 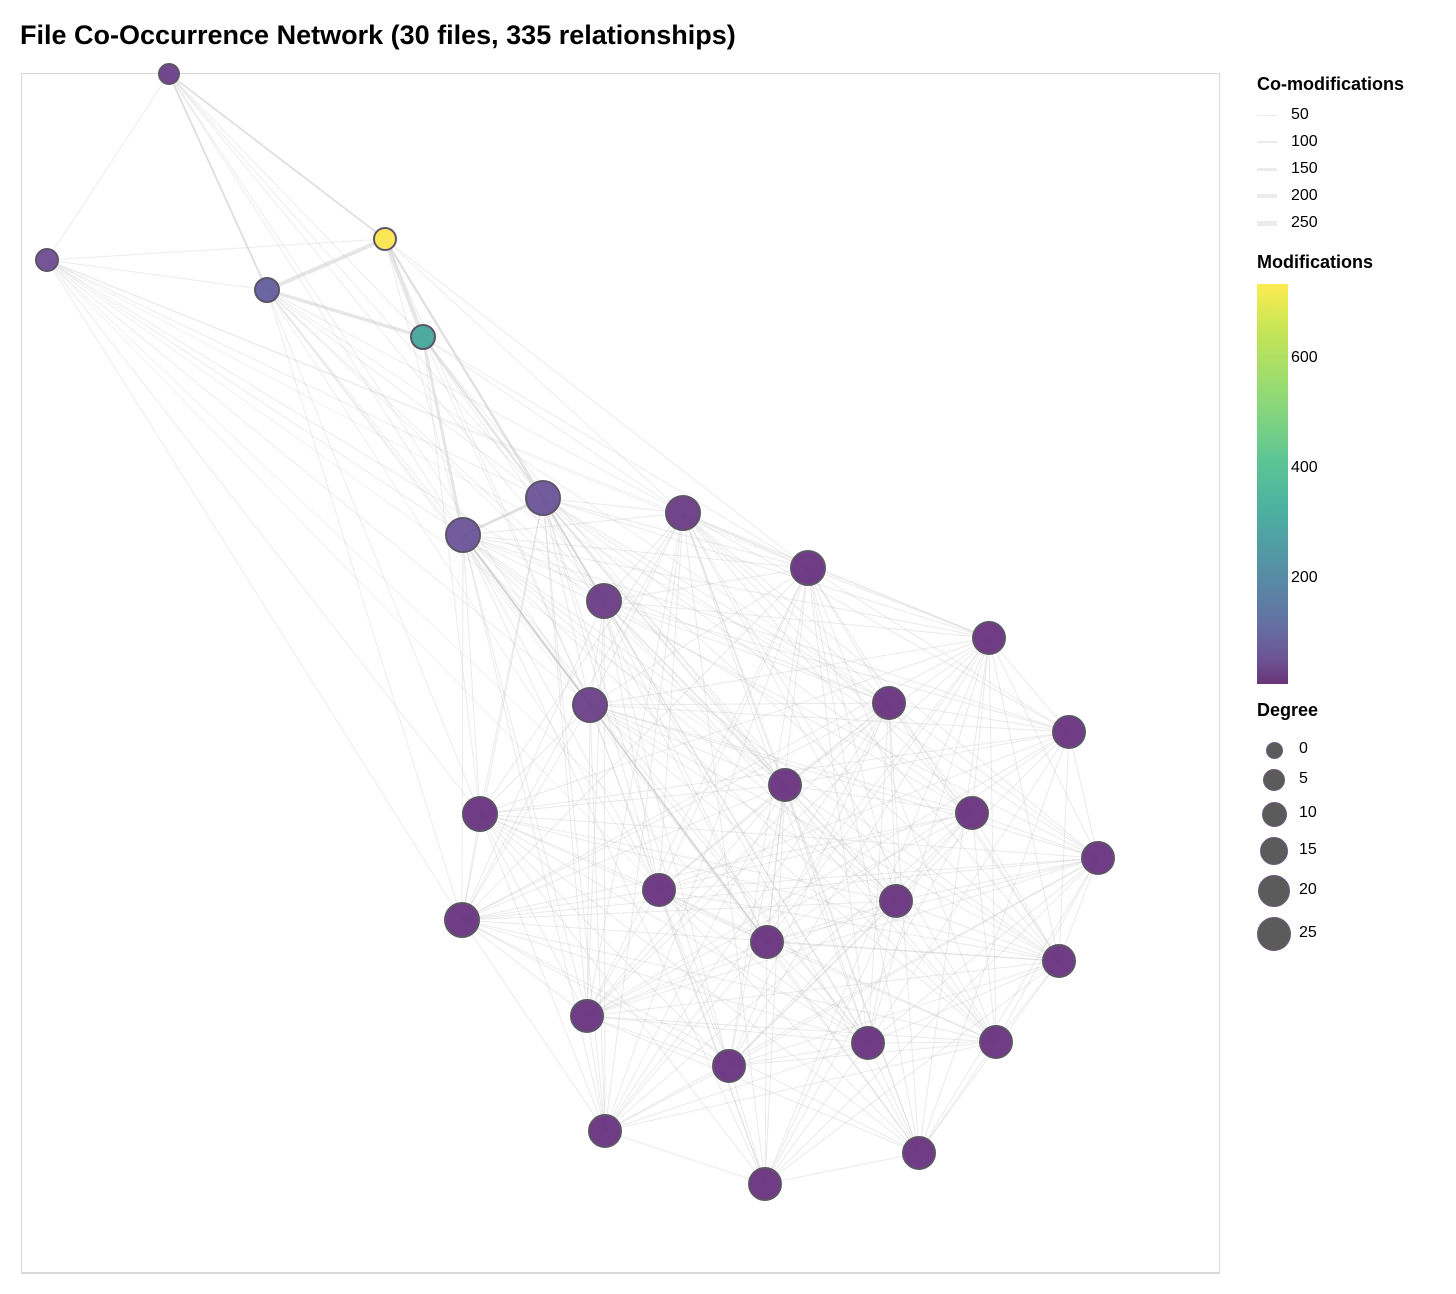 I want to click on legend-comod-label: 100, so click(x=1304, y=141).